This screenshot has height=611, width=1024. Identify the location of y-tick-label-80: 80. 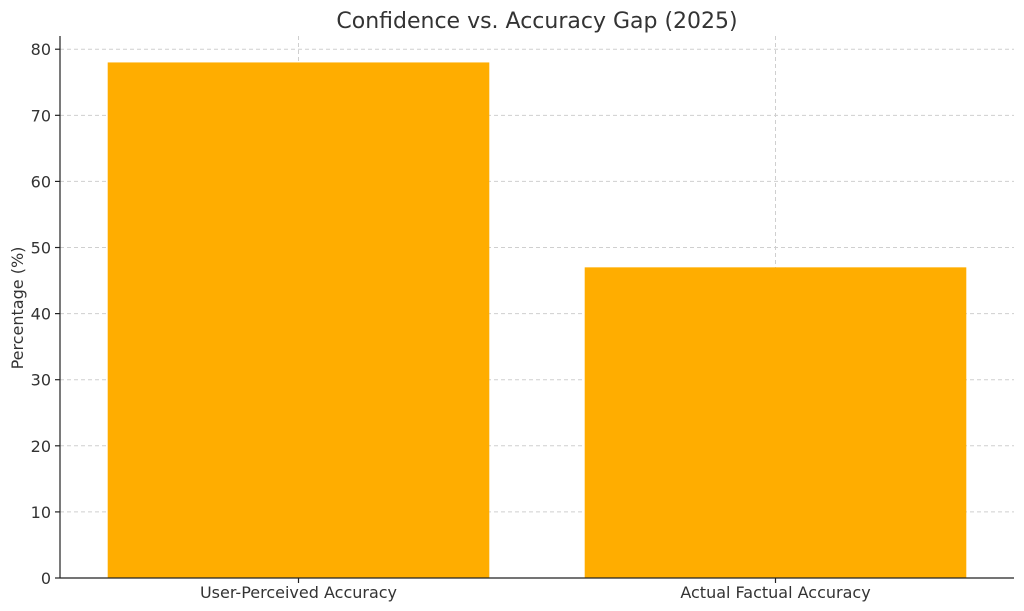
(41, 49).